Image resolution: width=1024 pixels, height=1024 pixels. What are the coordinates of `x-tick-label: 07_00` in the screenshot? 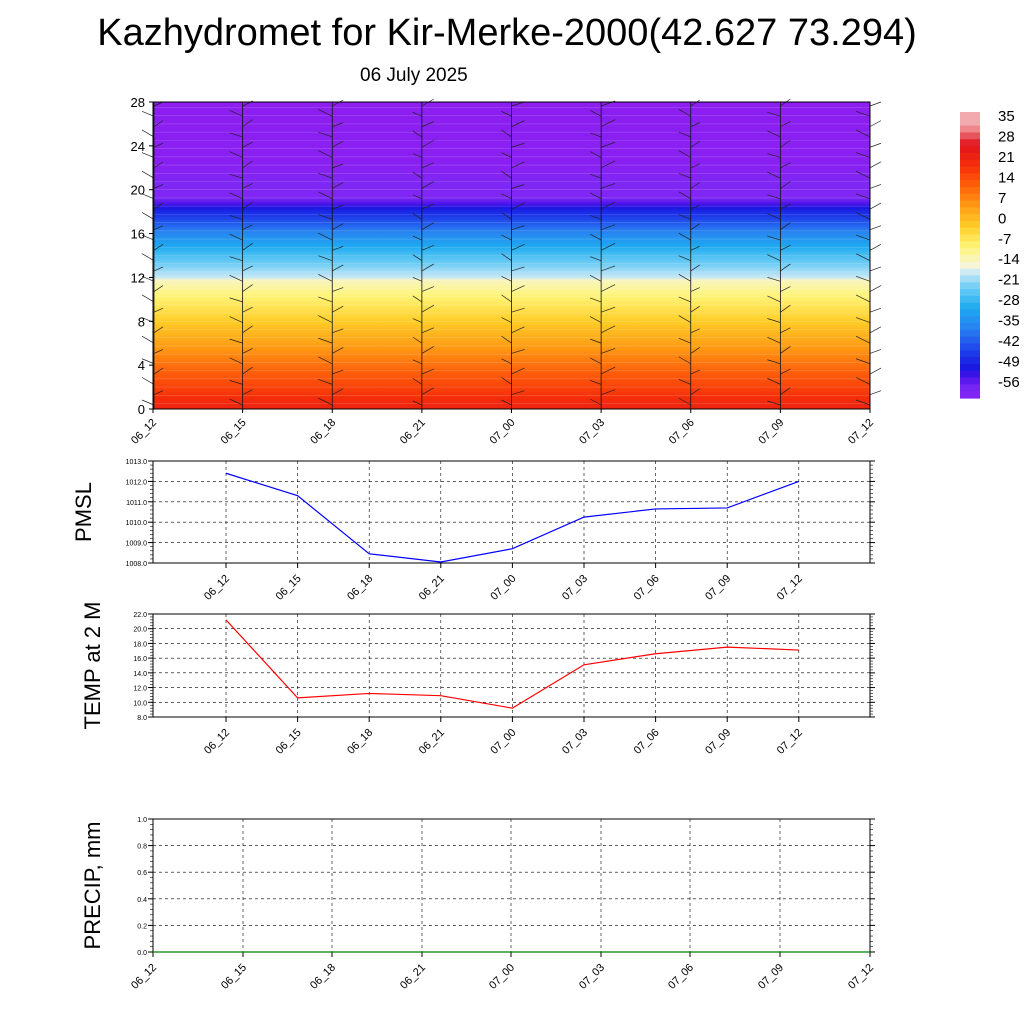 It's located at (503, 742).